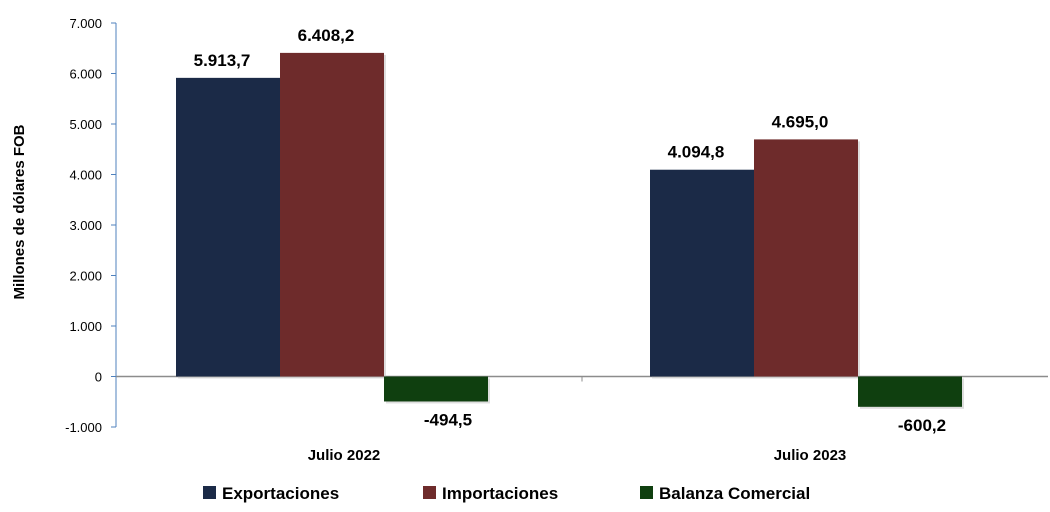 The height and width of the screenshot is (512, 1050). I want to click on data-label: 5.913,7, so click(222, 60).